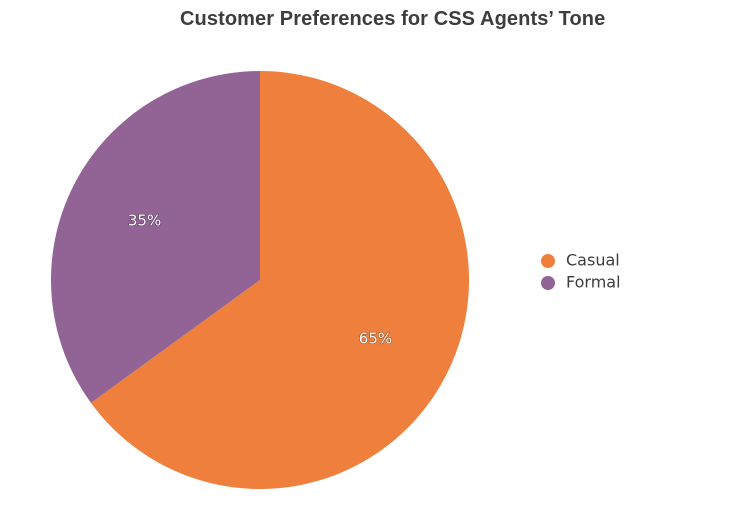  I want to click on legend-label-formal: Formal, so click(593, 282).